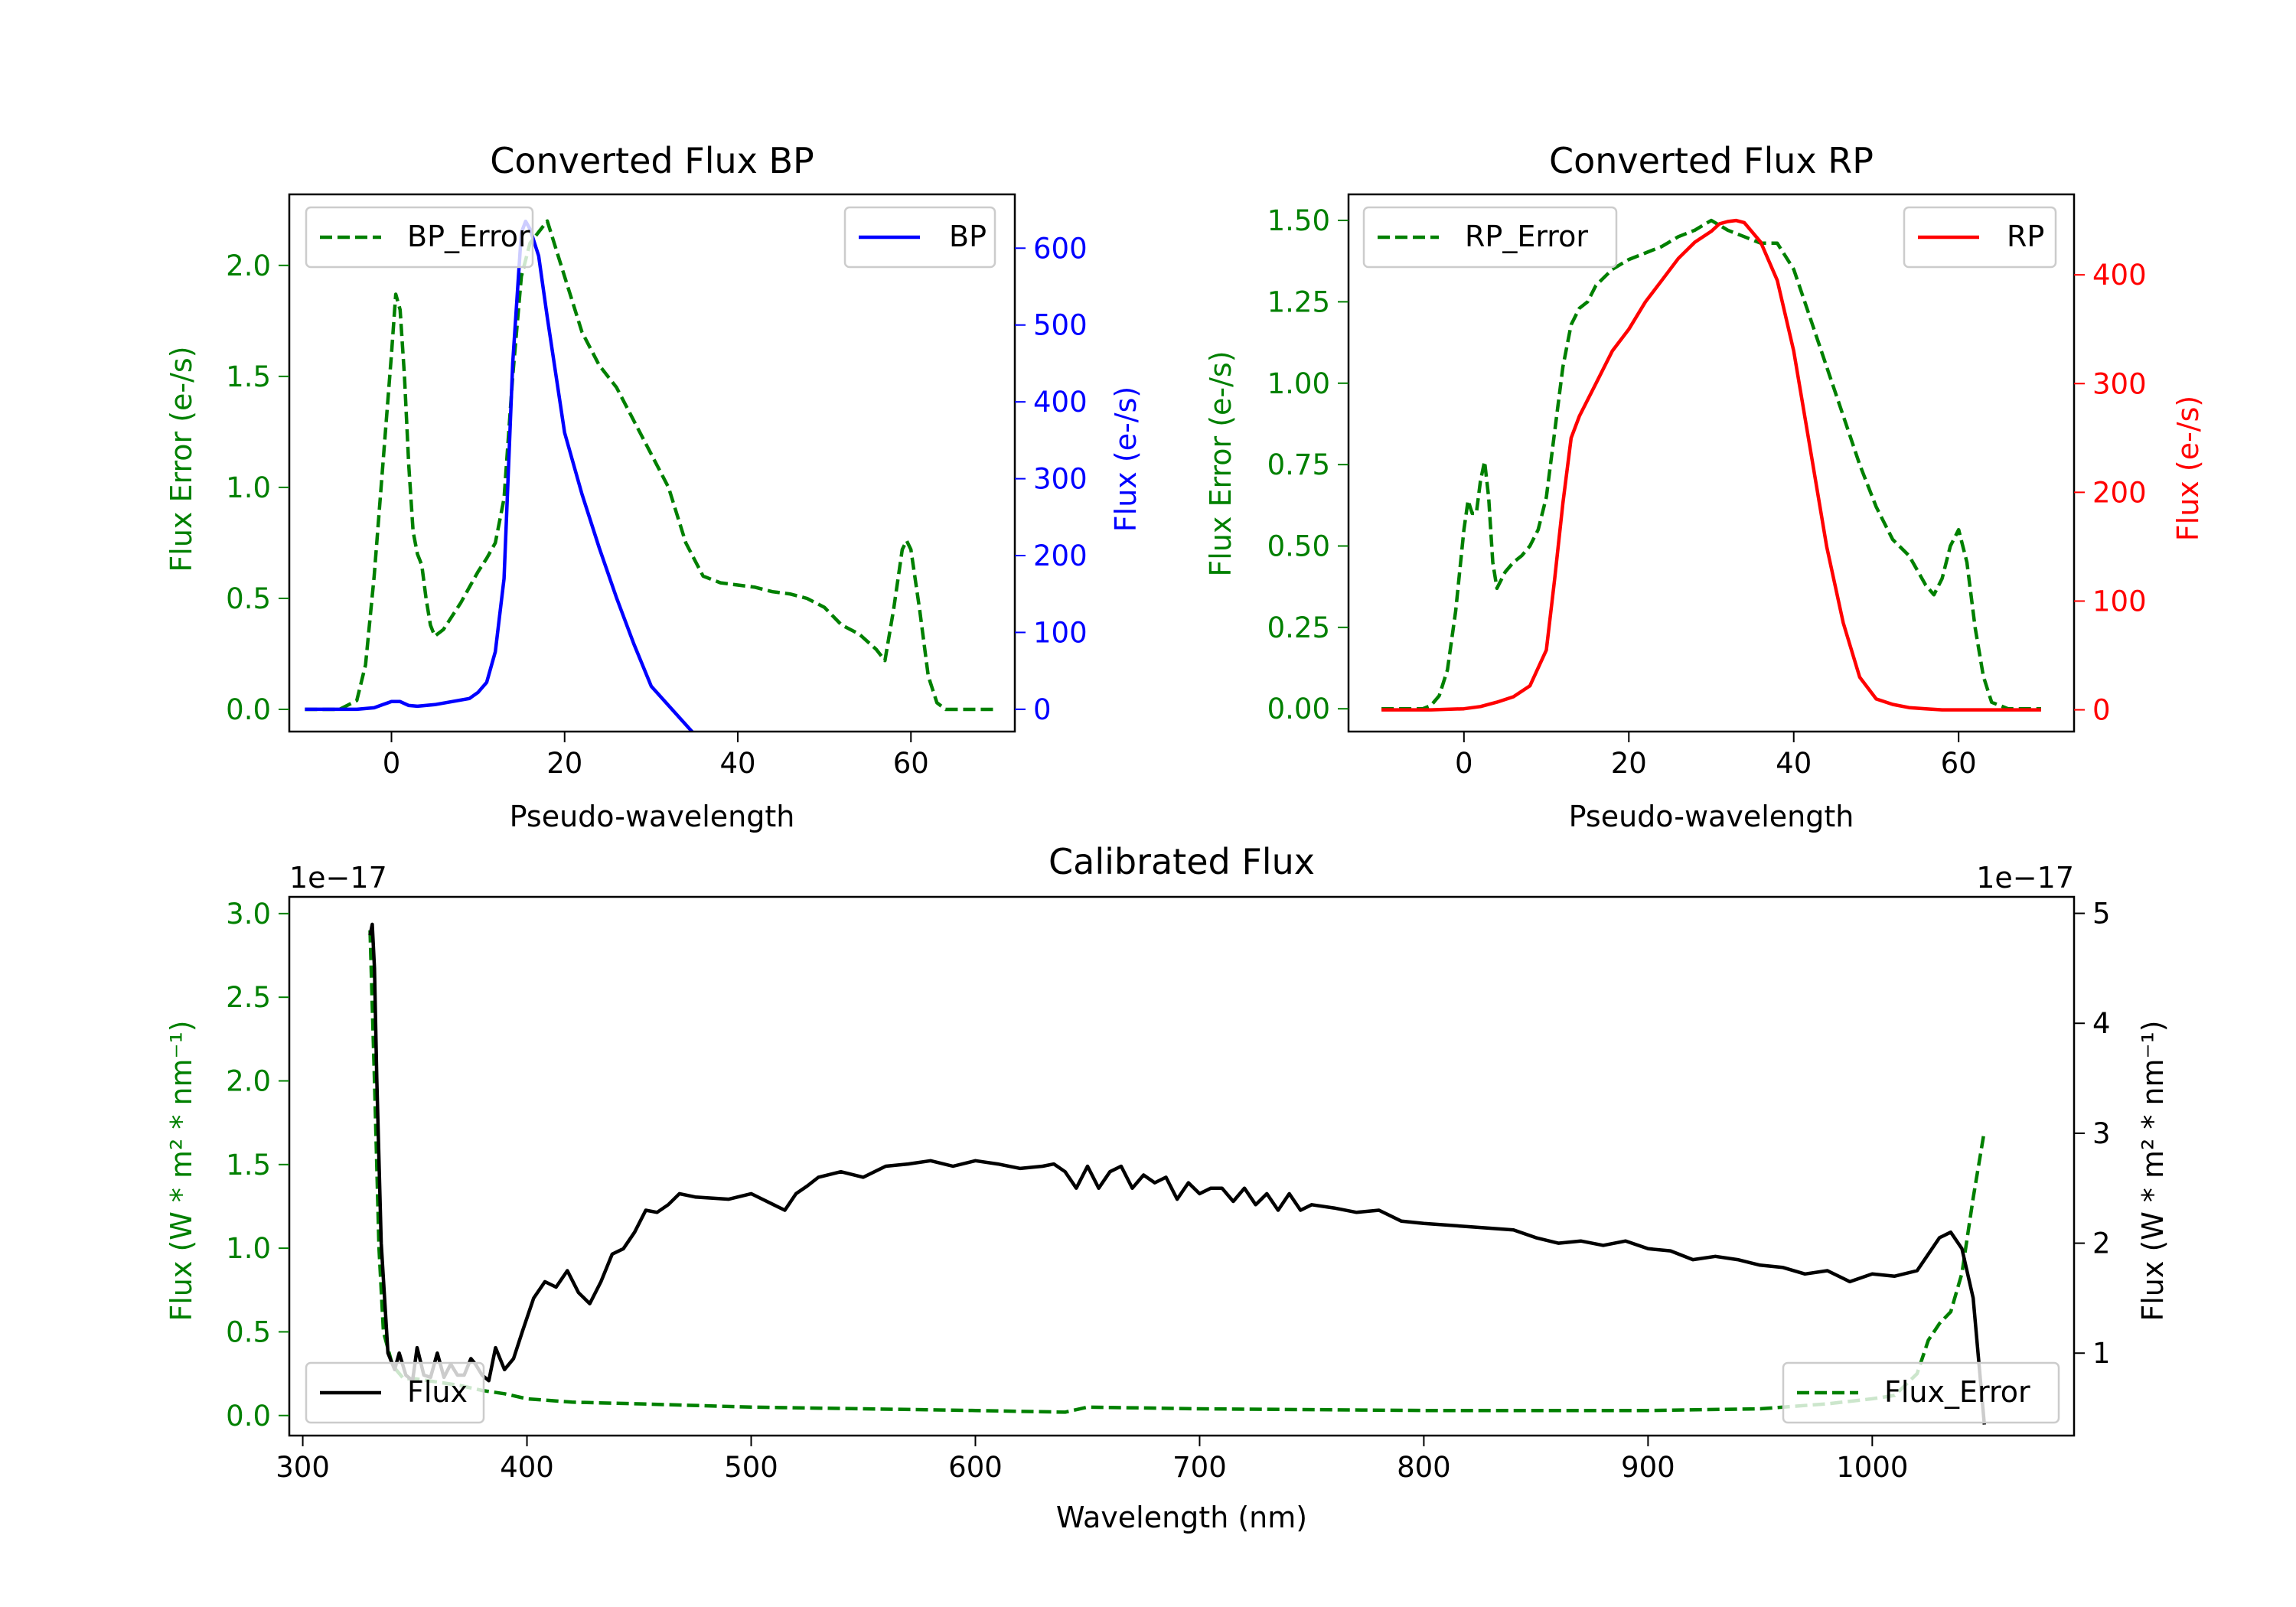 This screenshot has height=1607, width=2296. I want to click on rp-ytick-left-label: 1.00, so click(1298, 383).